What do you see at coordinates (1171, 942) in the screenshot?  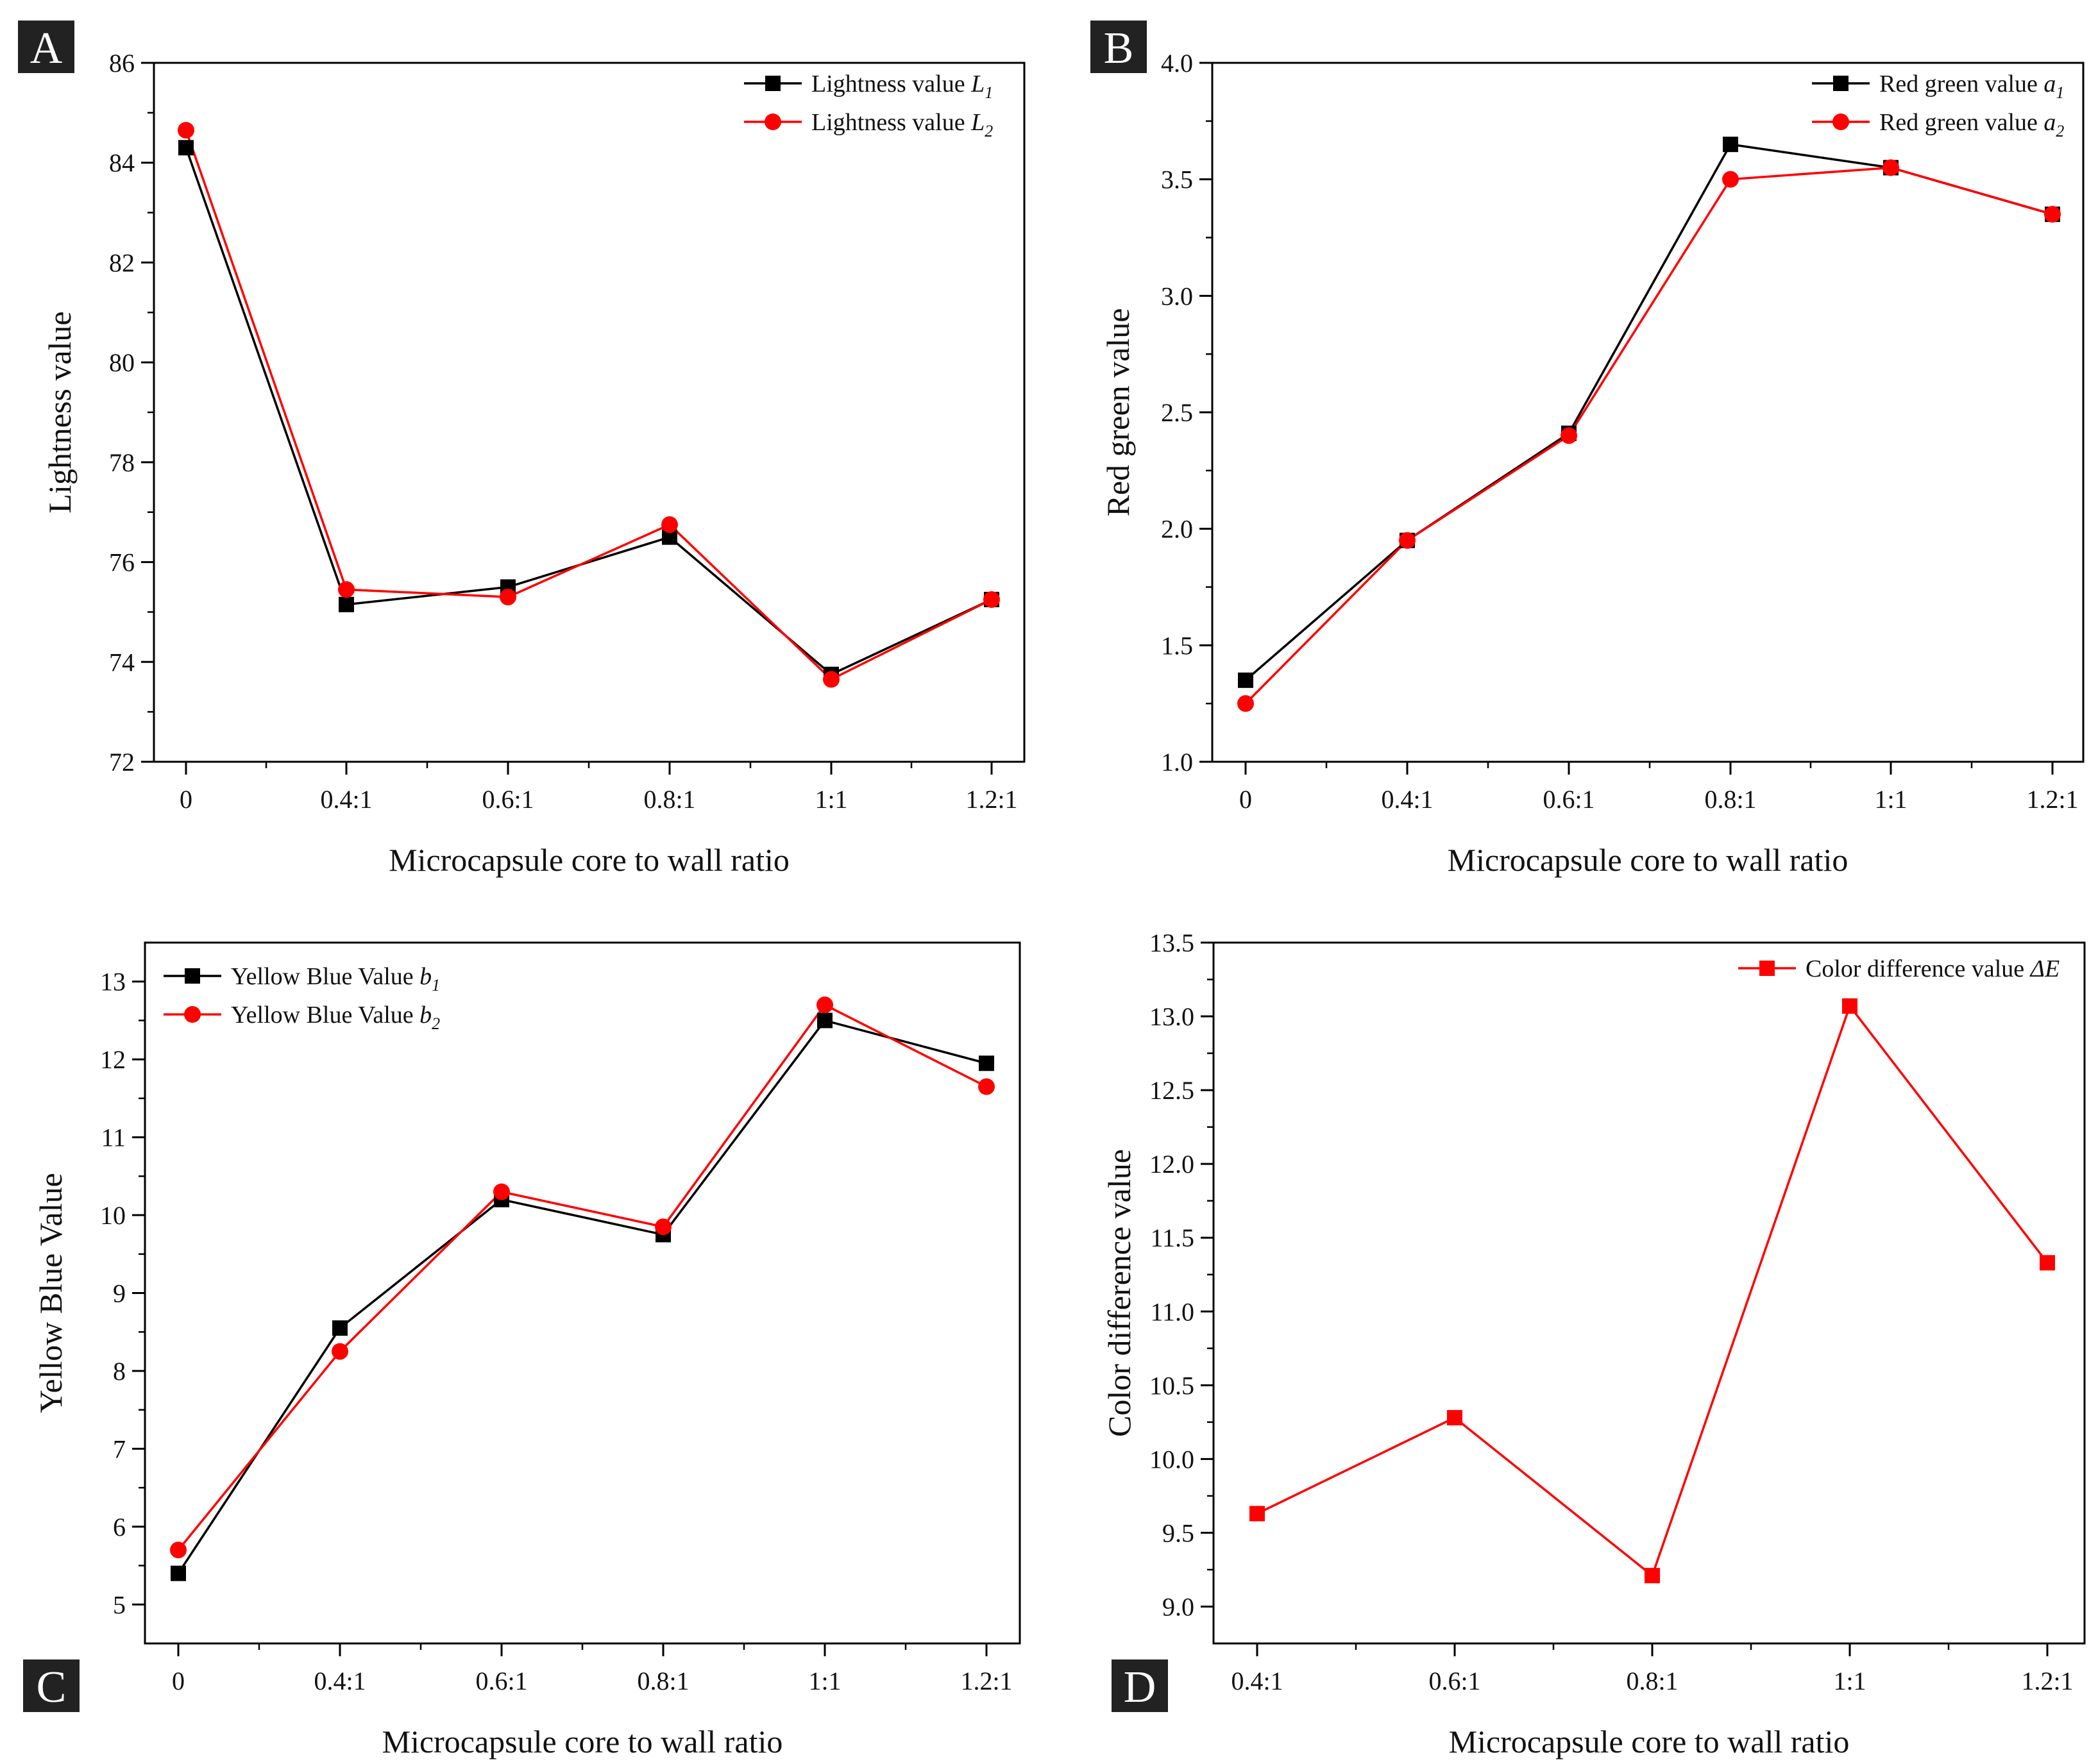 I see `y-tick-label: 13.5` at bounding box center [1171, 942].